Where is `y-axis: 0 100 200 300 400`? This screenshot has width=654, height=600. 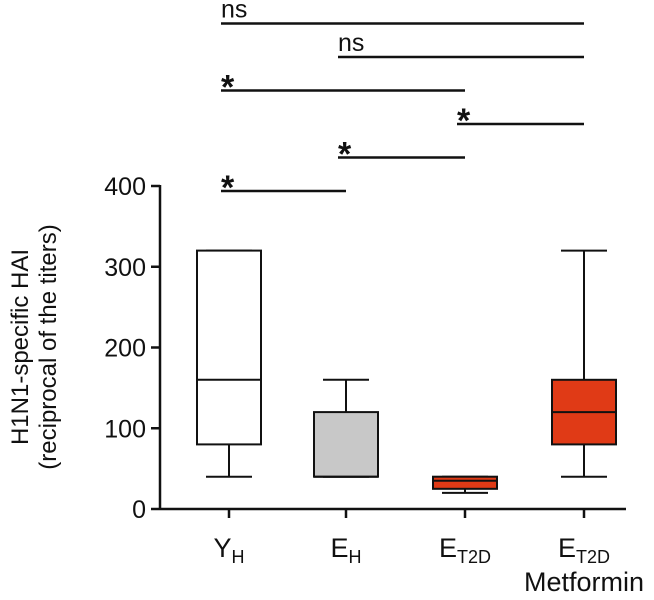
y-axis: 0 100 200 300 400 is located at coordinates (133, 348).